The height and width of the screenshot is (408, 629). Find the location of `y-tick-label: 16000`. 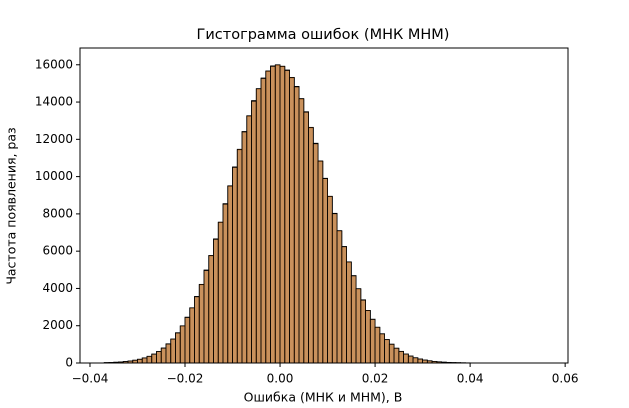

y-tick-label: 16000 is located at coordinates (54, 64).